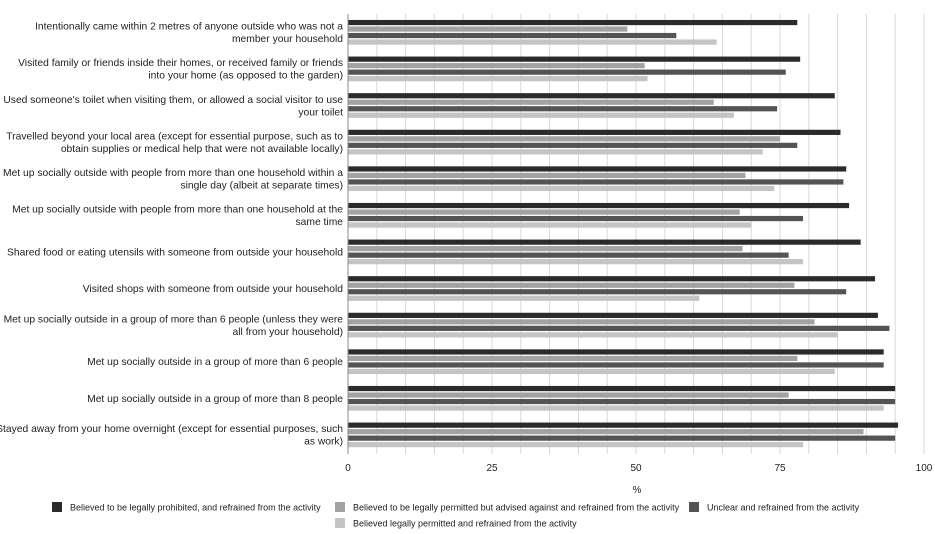  What do you see at coordinates (780, 468) in the screenshot?
I see `x-tick-label: 75` at bounding box center [780, 468].